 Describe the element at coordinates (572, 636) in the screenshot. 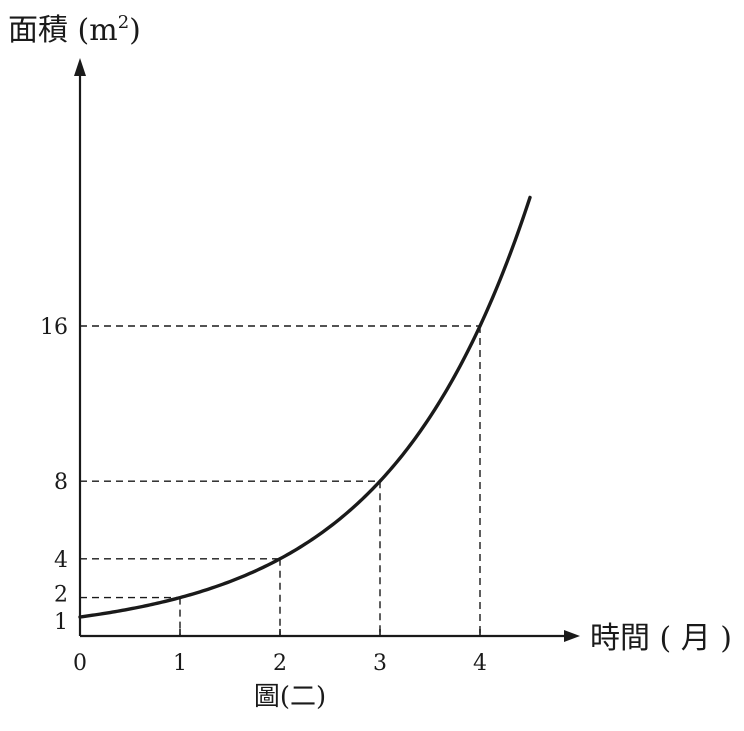

I see `x-axis-arrowhead` at that location.